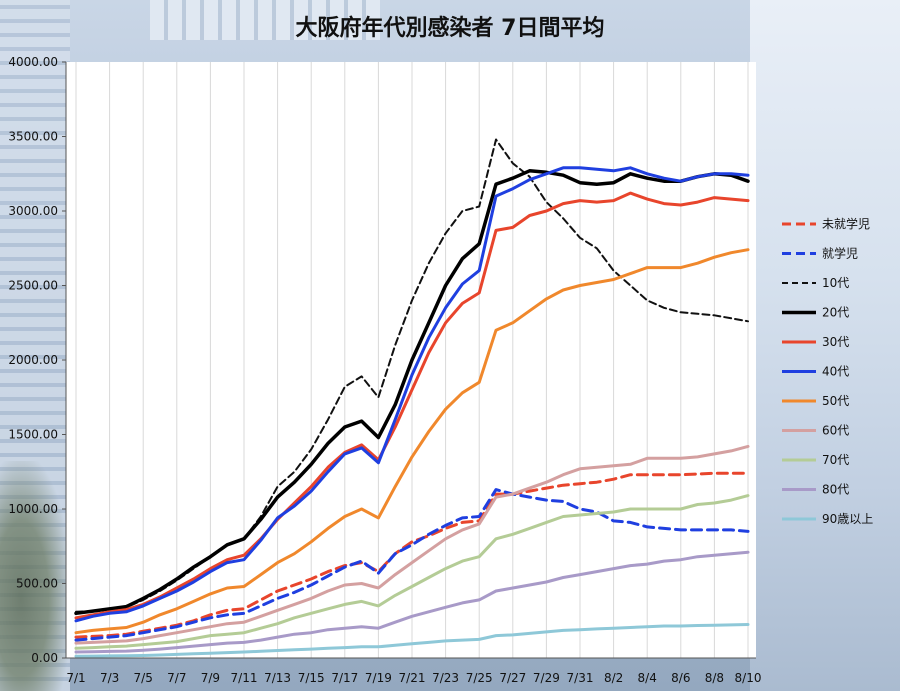 Image resolution: width=900 pixels, height=691 pixels. I want to click on y-tick-label: 4000.00, so click(33, 62).